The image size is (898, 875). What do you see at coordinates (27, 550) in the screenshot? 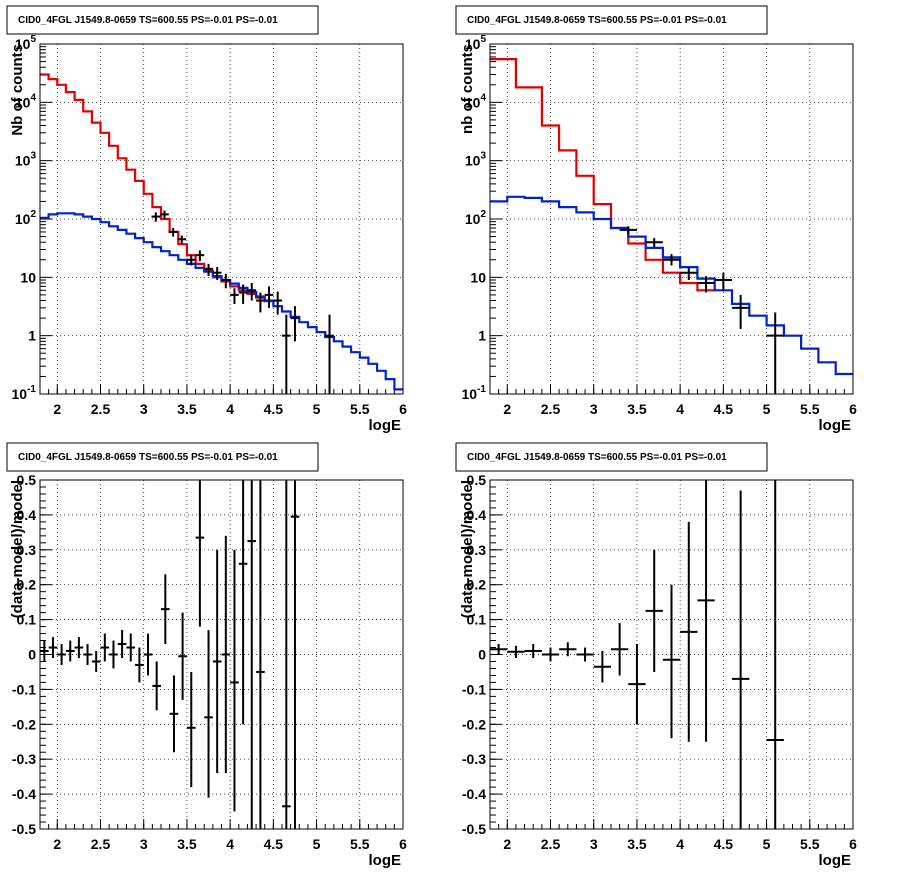
I see `y-tick-label: 0.3` at bounding box center [27, 550].